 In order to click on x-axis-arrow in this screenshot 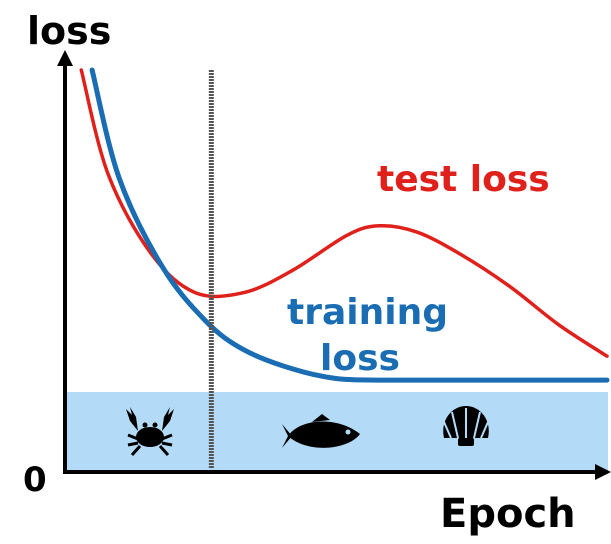, I will do `click(603, 472)`.